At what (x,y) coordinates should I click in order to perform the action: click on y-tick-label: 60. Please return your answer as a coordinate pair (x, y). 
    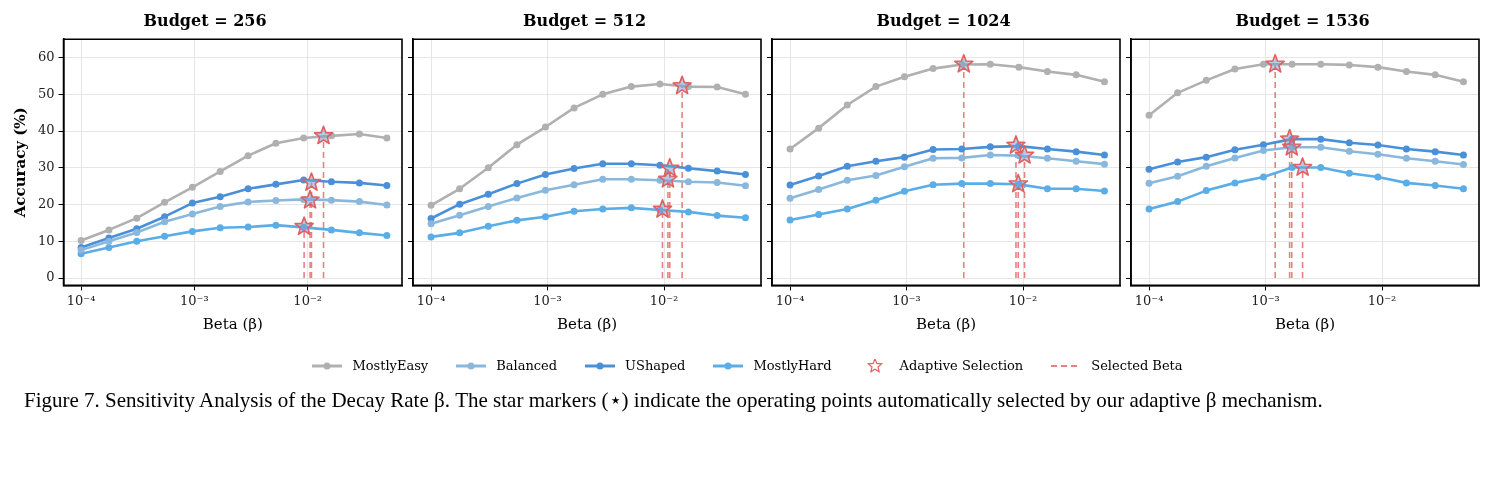
    Looking at the image, I should click on (46, 56).